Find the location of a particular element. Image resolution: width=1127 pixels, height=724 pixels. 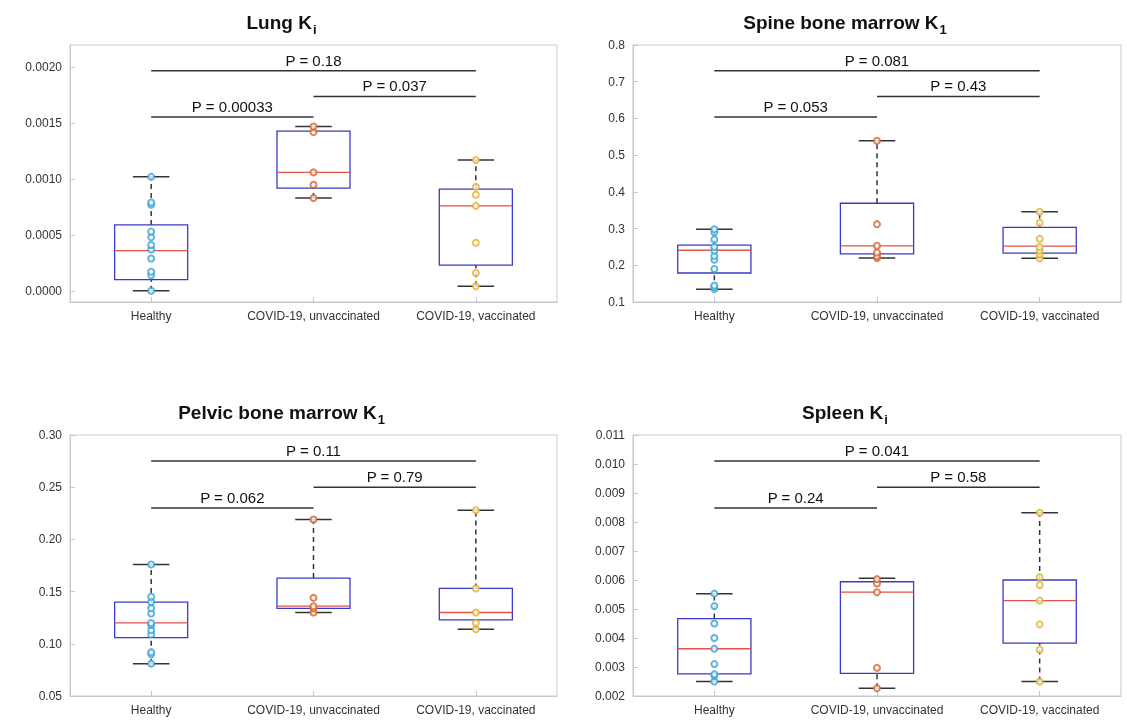

y-tick-label: 0.4 is located at coordinates (617, 191).